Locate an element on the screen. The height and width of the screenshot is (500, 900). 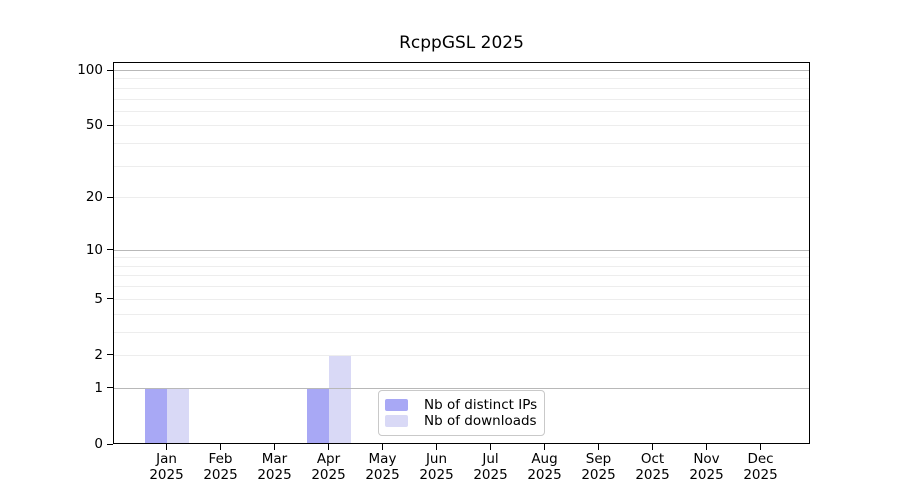
x-tick-label-jul-2025: Jul 2025 is located at coordinates (490, 467).